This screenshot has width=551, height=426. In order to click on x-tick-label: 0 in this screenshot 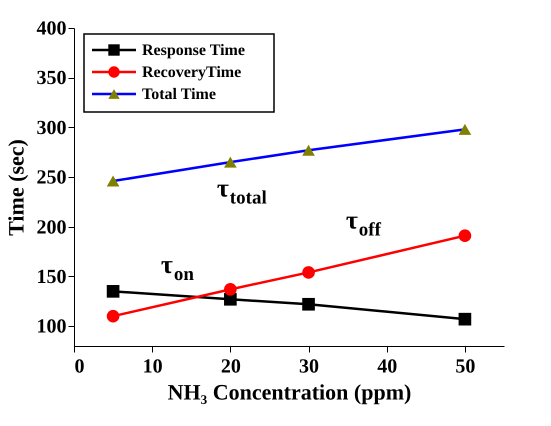, I will do `click(79, 367)`.